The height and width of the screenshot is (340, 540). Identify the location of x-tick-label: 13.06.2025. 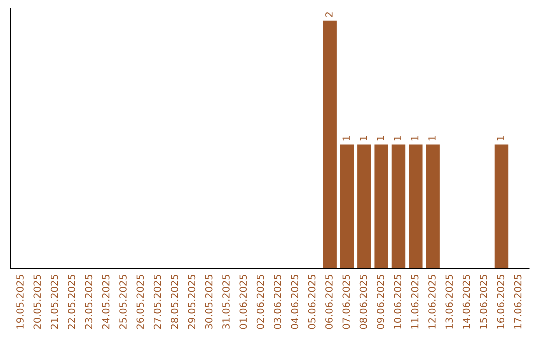
(450, 302).